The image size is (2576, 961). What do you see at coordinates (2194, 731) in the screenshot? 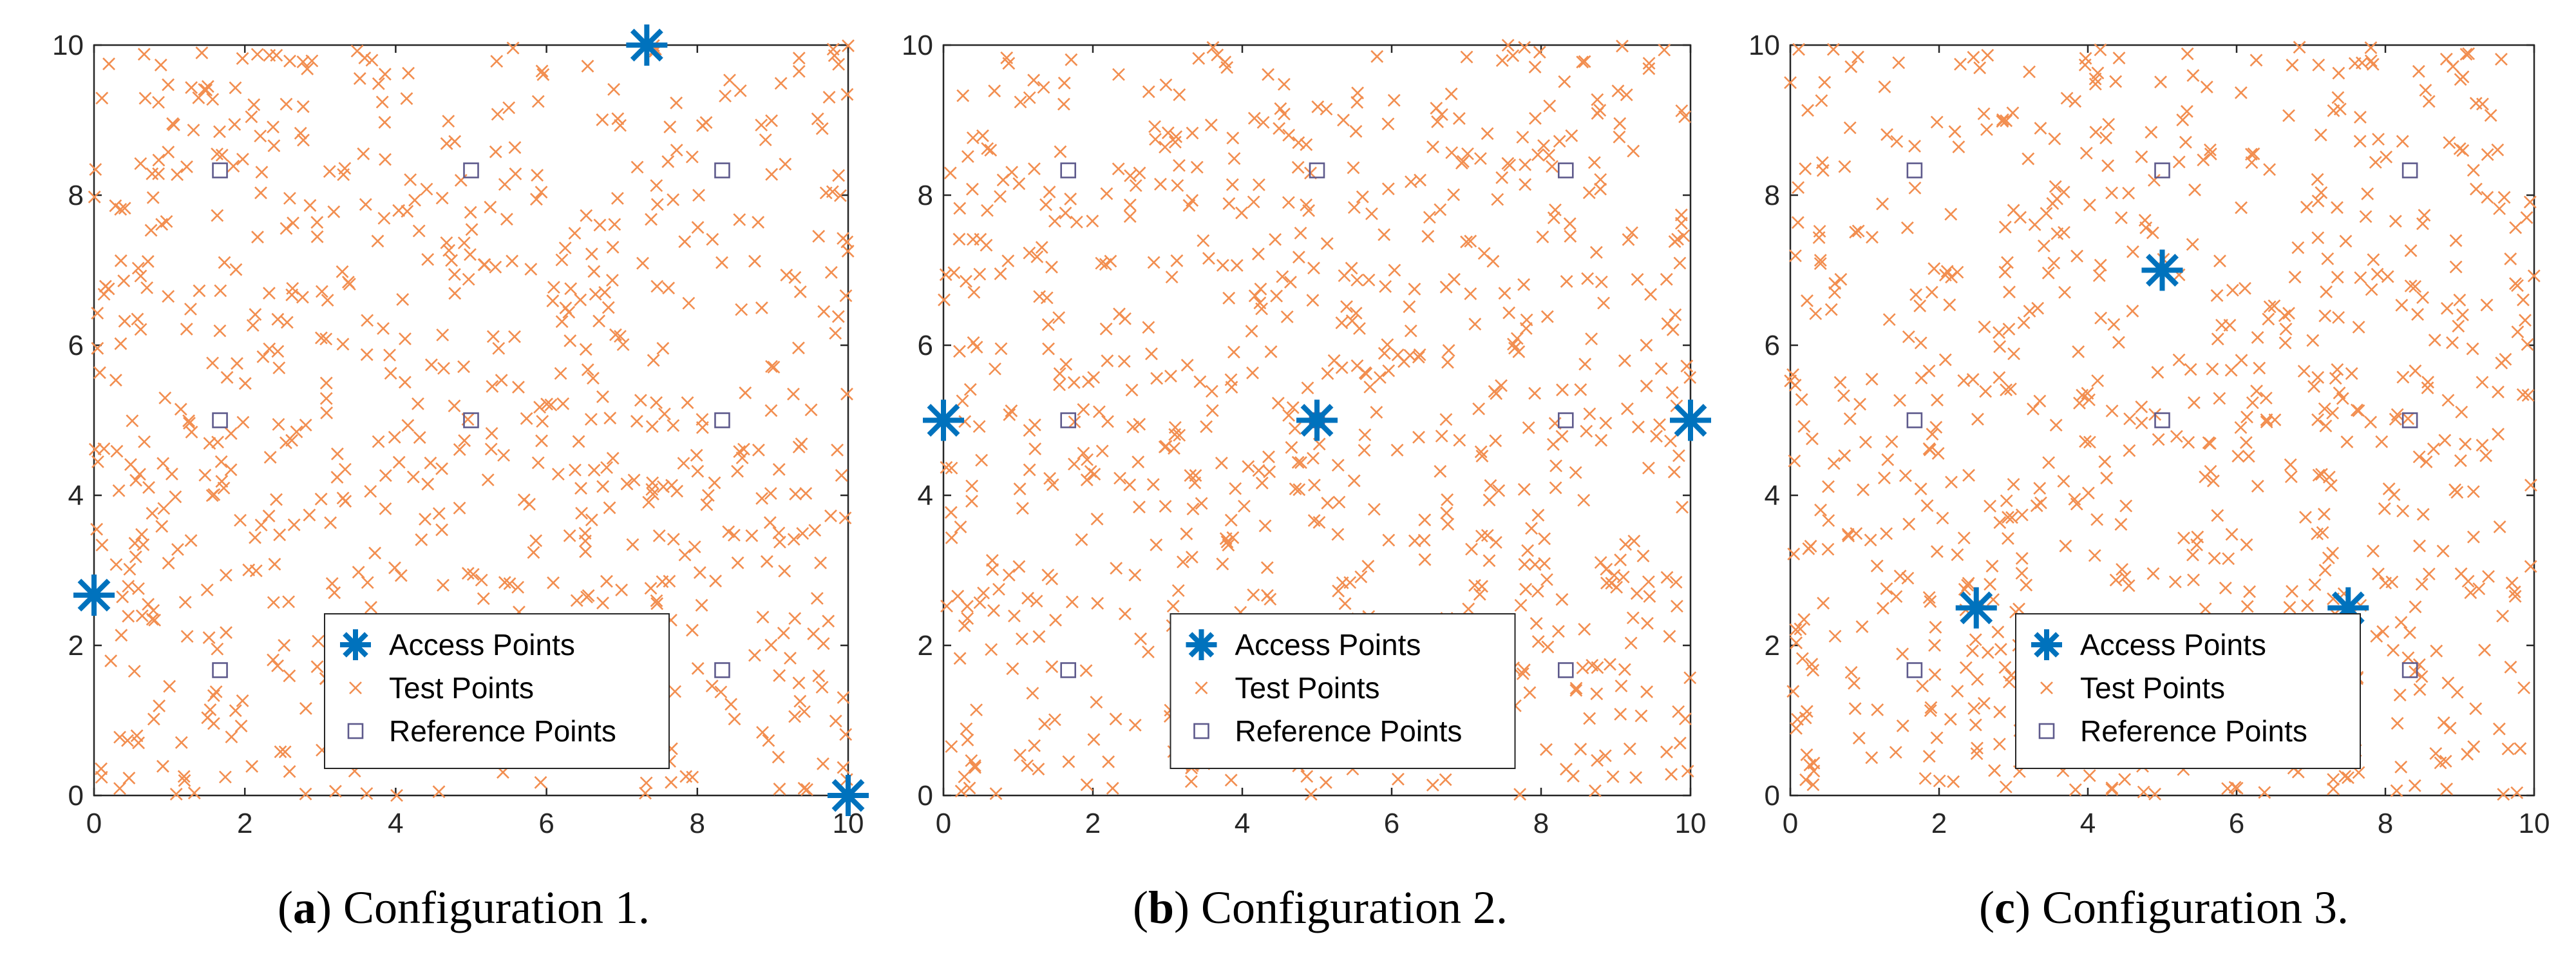
I see `legend-label: Reference Points` at bounding box center [2194, 731].